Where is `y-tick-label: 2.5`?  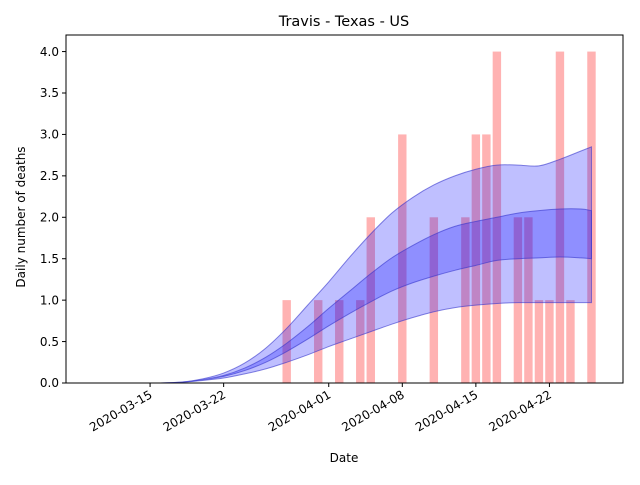
y-tick-label: 2.5 is located at coordinates (49, 176).